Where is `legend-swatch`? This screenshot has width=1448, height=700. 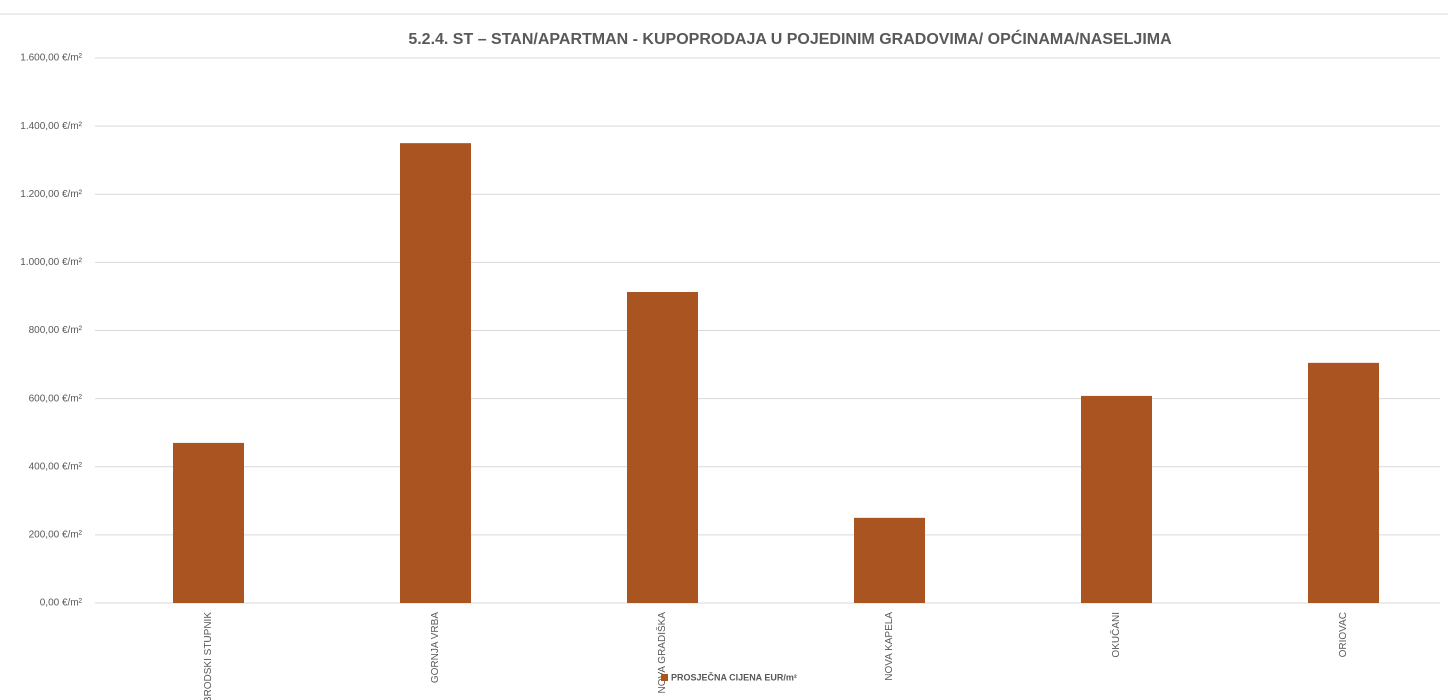 legend-swatch is located at coordinates (664, 677).